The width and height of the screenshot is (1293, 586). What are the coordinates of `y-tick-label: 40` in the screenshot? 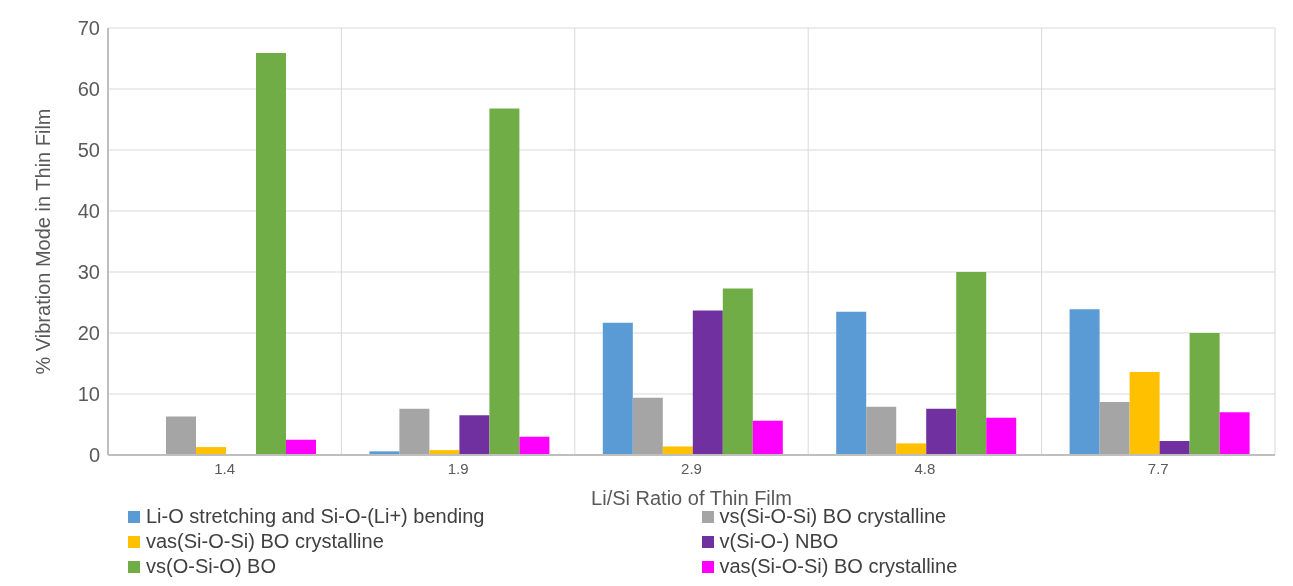 It's located at (88, 211).